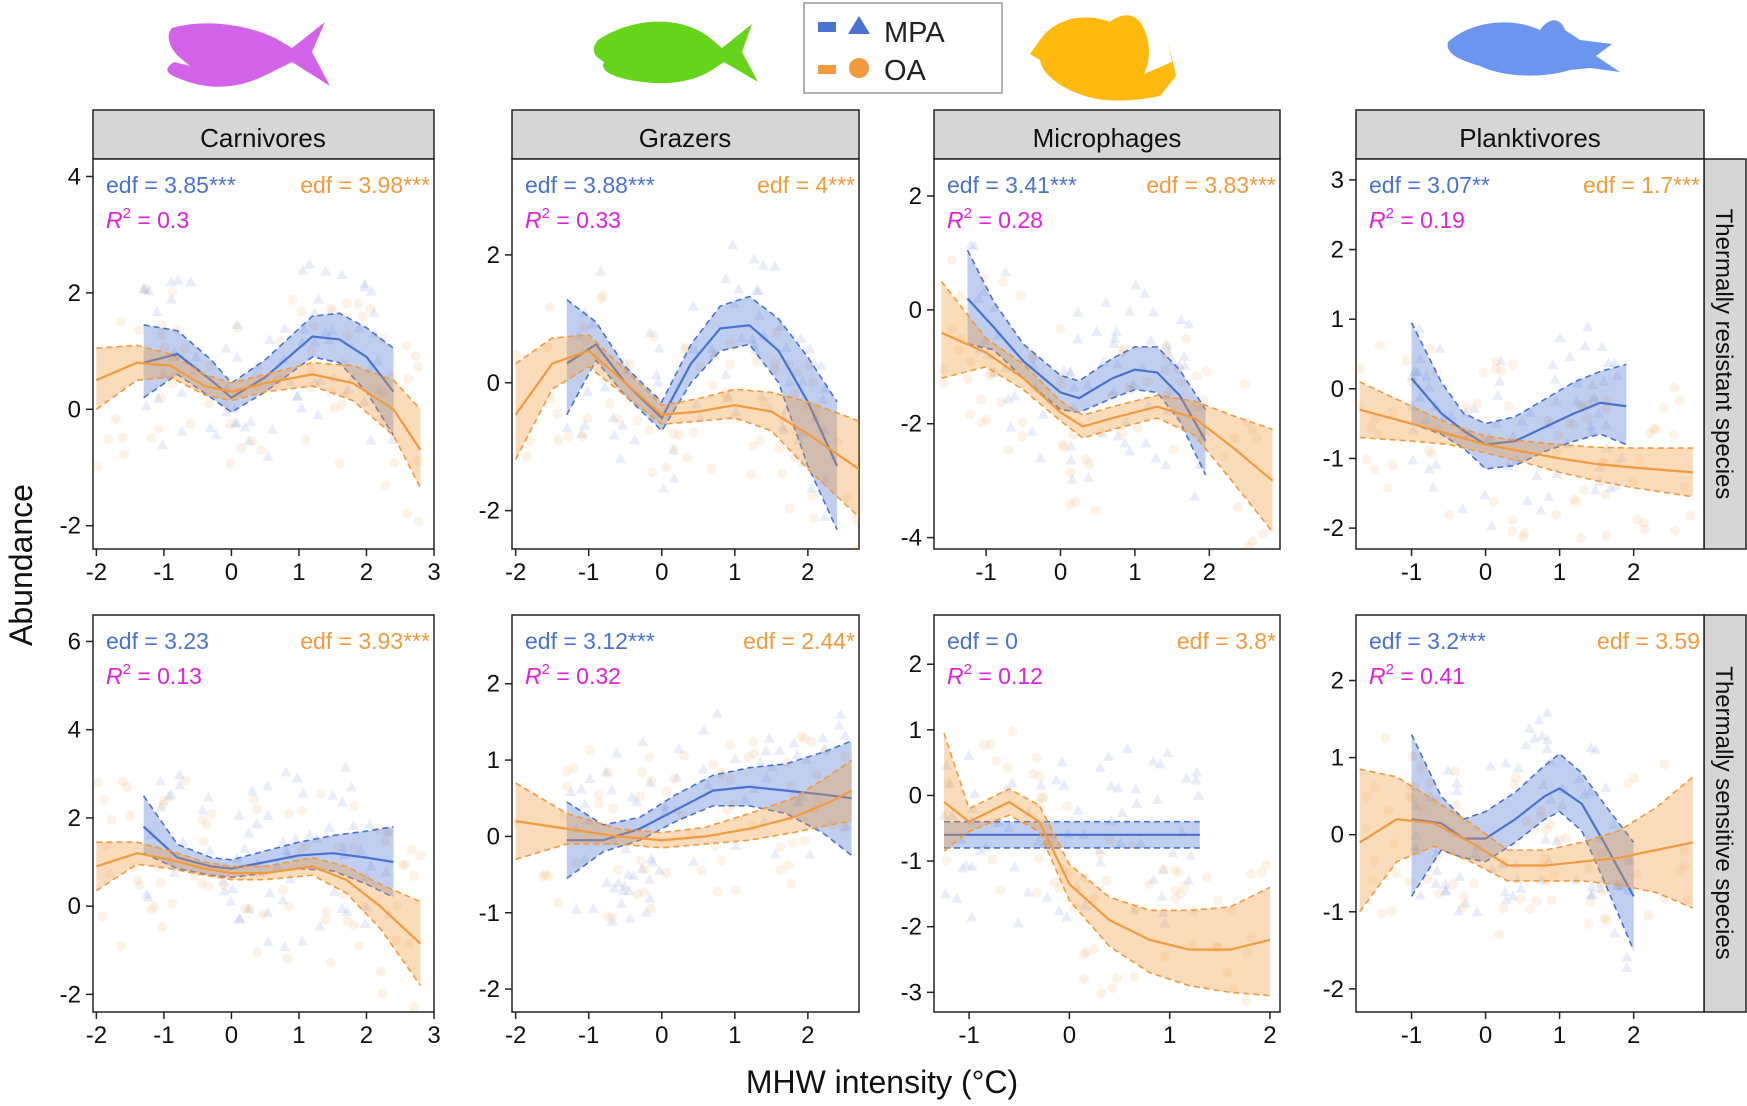  I want to click on edf-mpa-label: edf = 0, so click(982, 641).